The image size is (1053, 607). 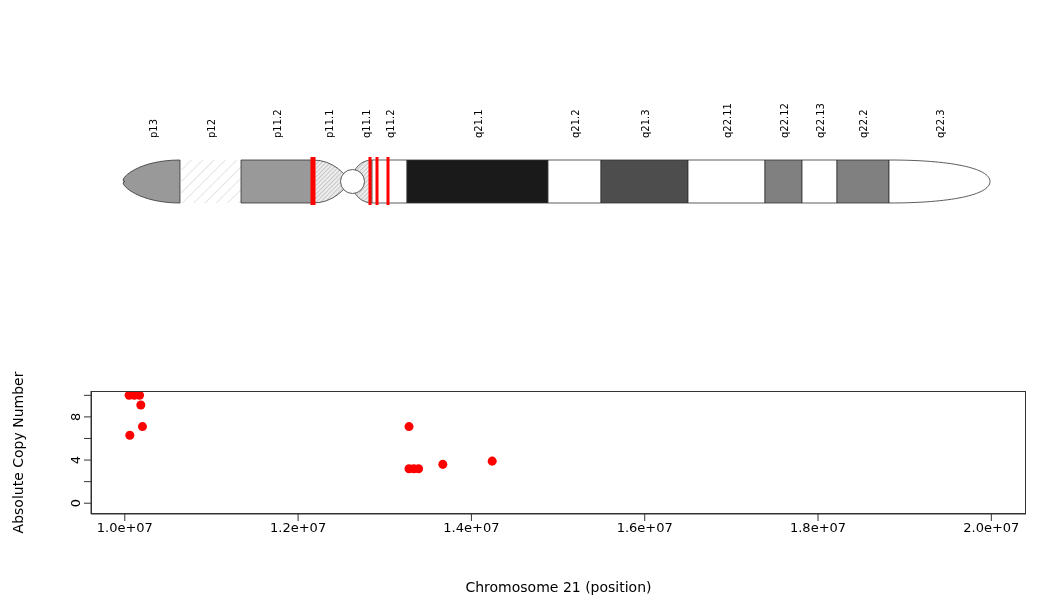 What do you see at coordinates (818, 528) in the screenshot?
I see `x-tick-label: 1.8e+07` at bounding box center [818, 528].